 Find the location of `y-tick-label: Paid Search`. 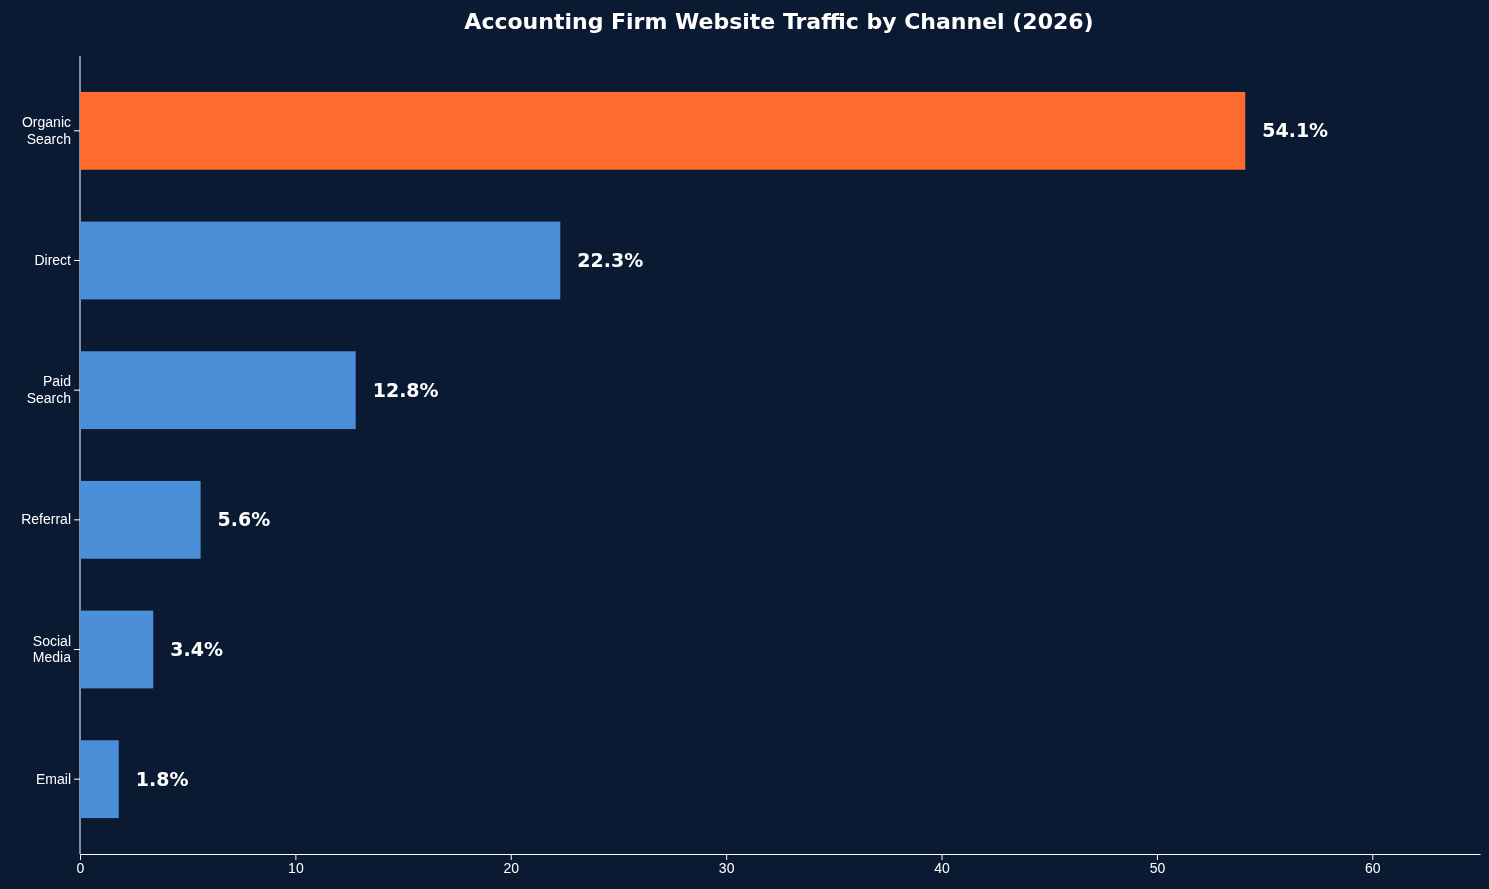

y-tick-label: Paid Search is located at coordinates (48, 390).